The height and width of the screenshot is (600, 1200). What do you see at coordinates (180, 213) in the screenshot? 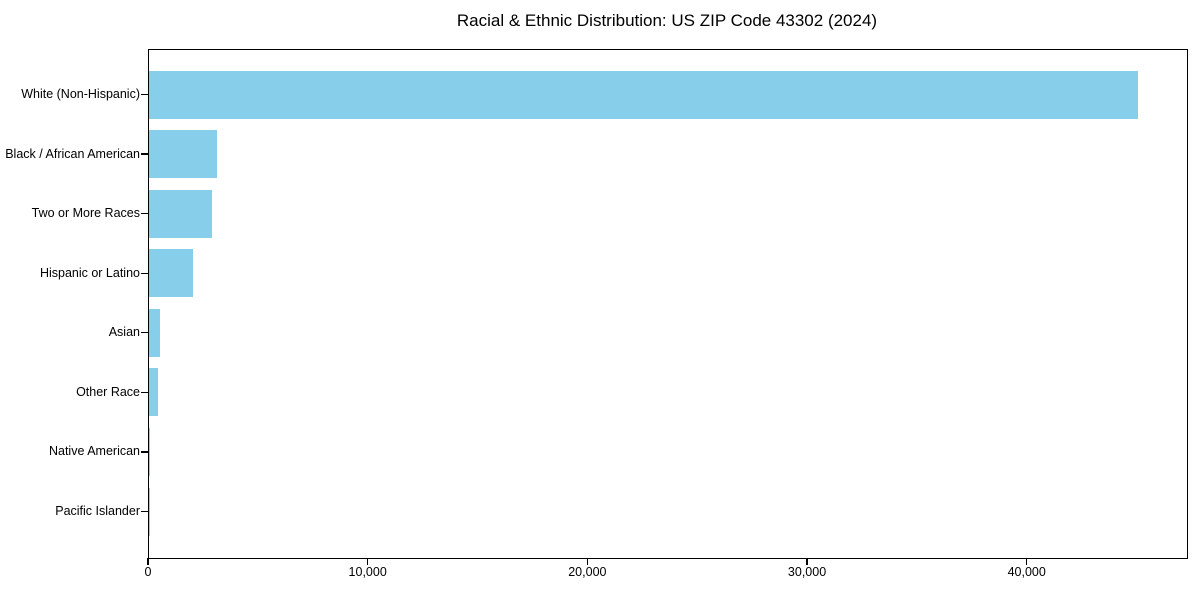
I see `bar-two-or-more-races` at bounding box center [180, 213].